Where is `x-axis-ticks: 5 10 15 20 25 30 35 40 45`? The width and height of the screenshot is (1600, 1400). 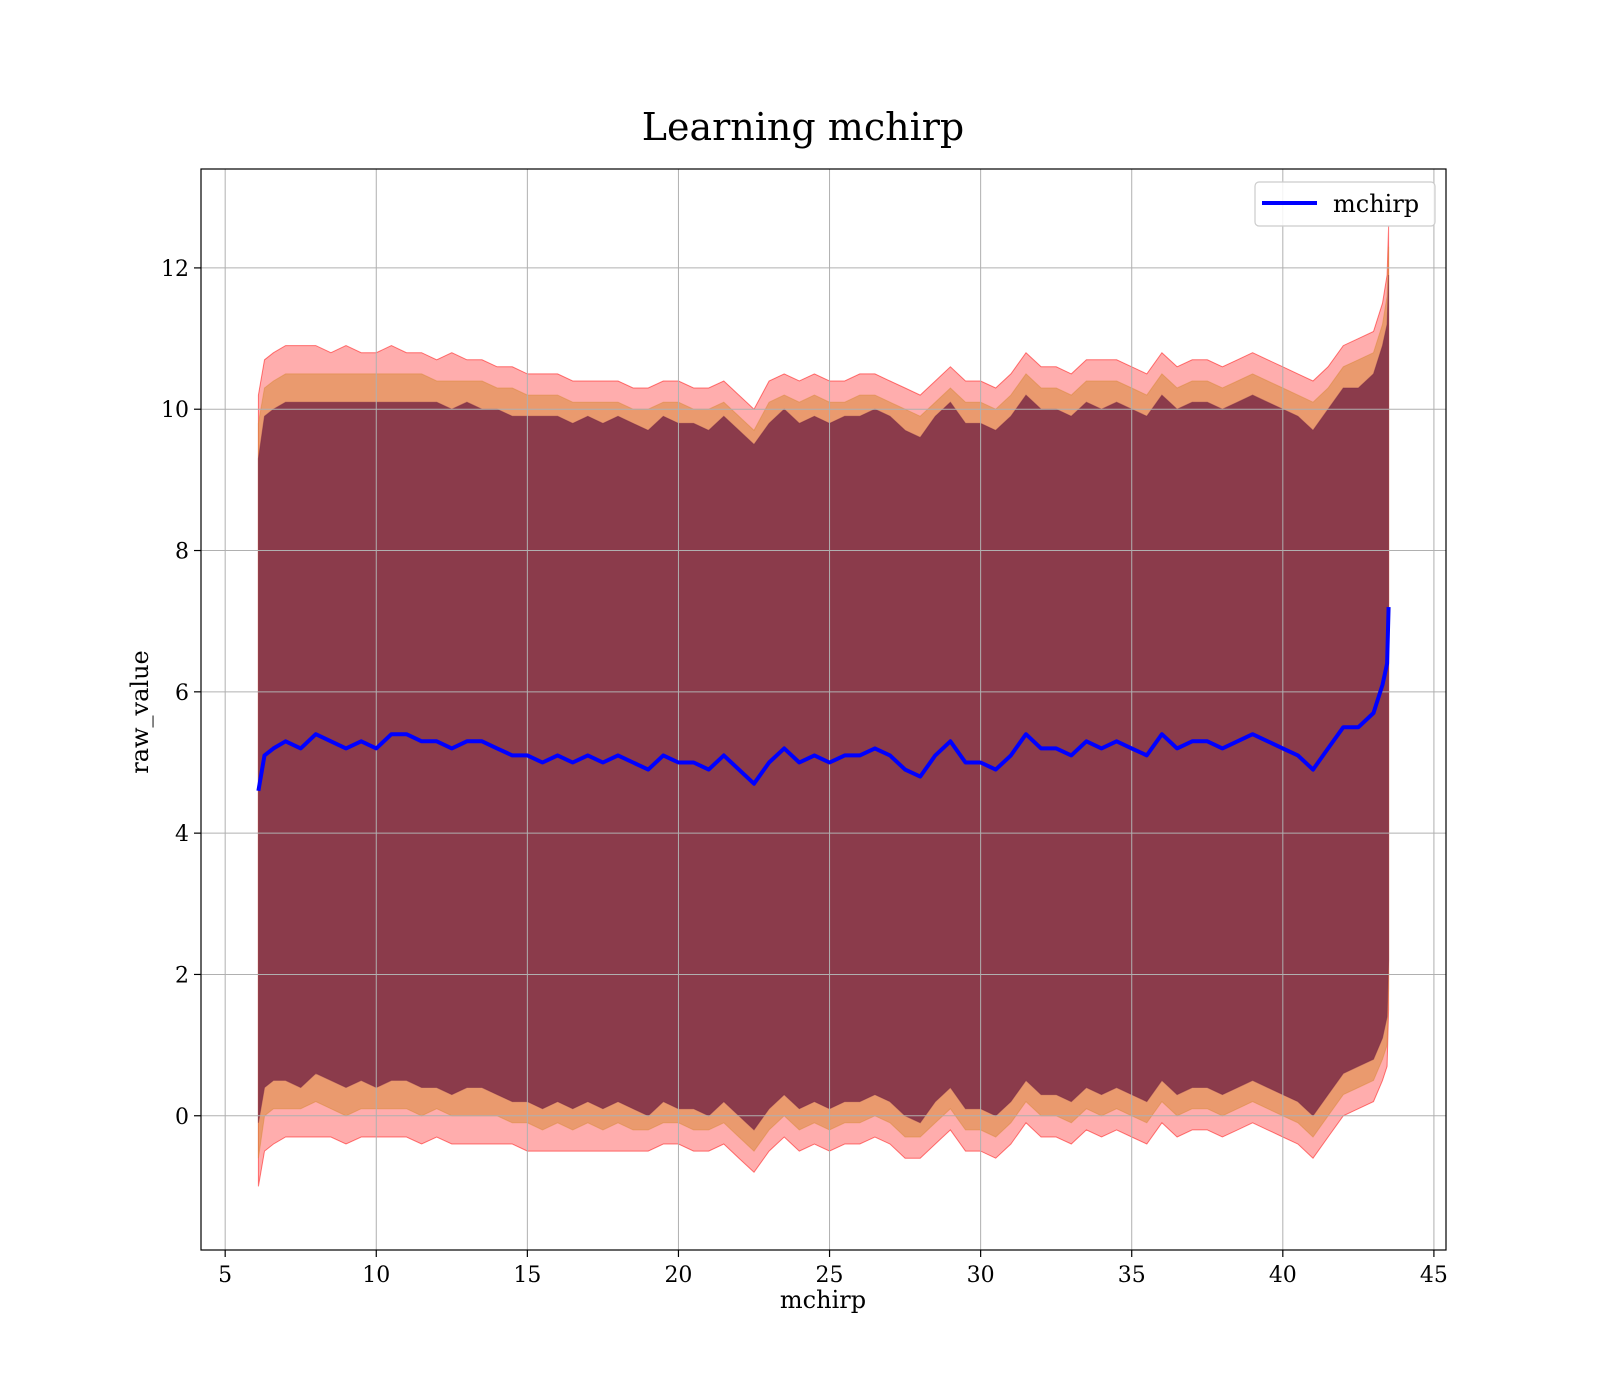
x-axis-ticks: 5 10 15 20 25 30 35 40 45 is located at coordinates (833, 1269).